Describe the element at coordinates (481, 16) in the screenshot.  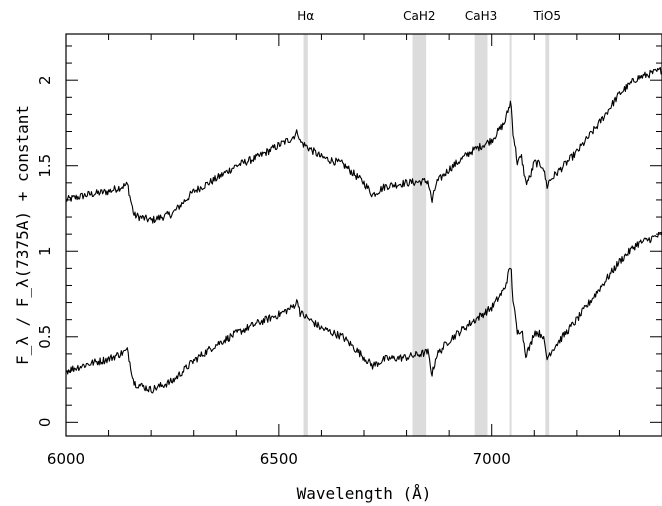
I see `band-label-2: CaH3` at that location.